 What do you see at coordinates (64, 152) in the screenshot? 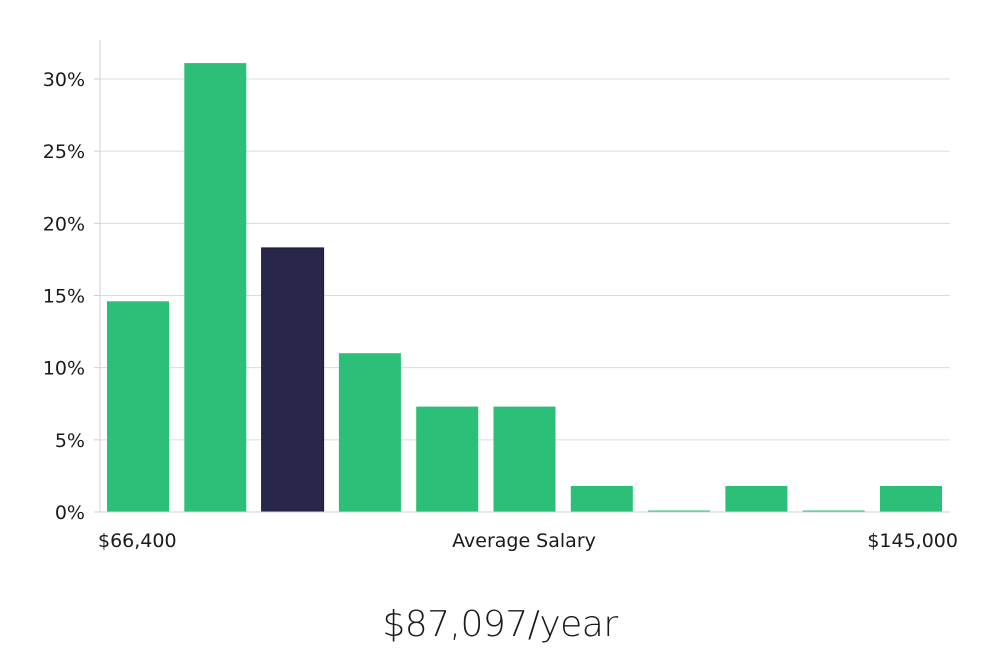
I see `y-tick-label: 25%` at bounding box center [64, 152].